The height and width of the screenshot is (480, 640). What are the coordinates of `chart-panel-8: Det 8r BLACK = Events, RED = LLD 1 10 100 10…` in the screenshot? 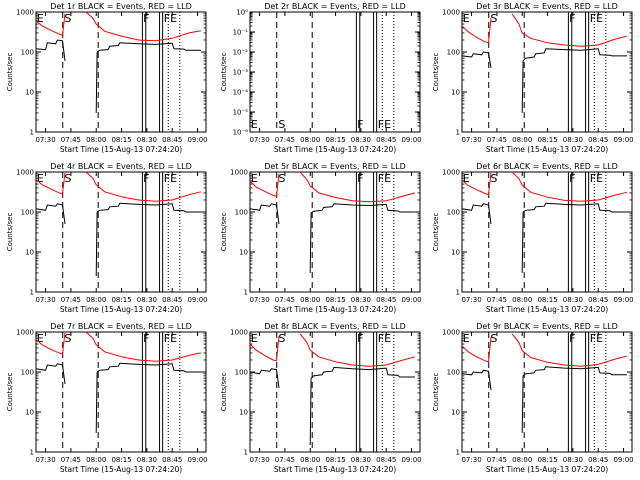 It's located at (321, 398).